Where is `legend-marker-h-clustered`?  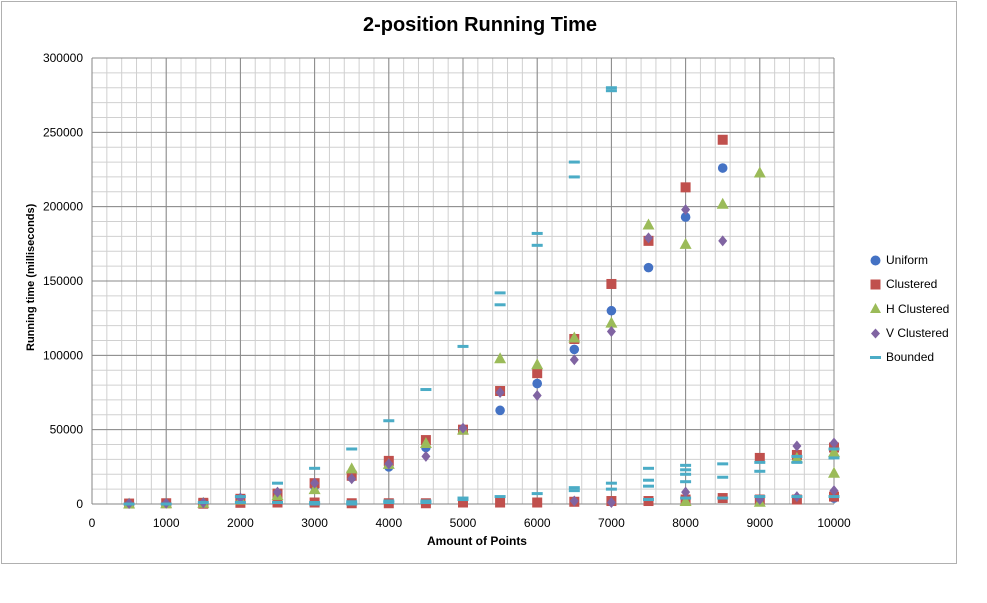
legend-marker-h-clustered is located at coordinates (875, 308).